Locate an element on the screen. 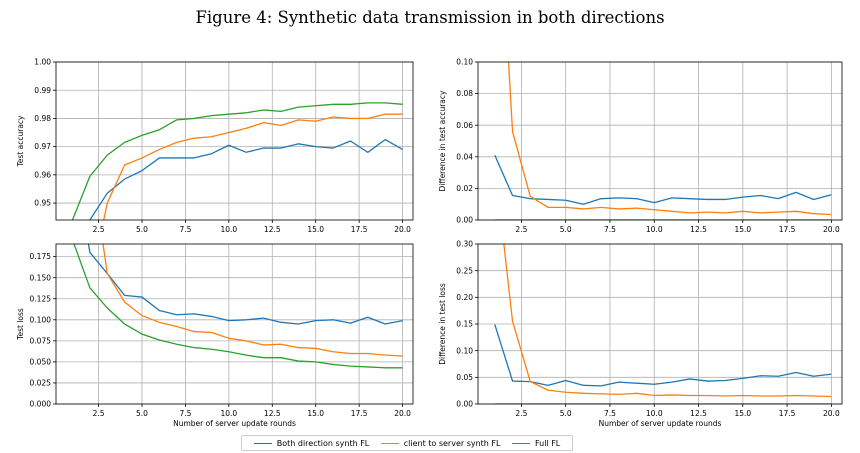 This screenshot has height=453, width=860. y-tick-label: 1.00 is located at coordinates (42, 62).